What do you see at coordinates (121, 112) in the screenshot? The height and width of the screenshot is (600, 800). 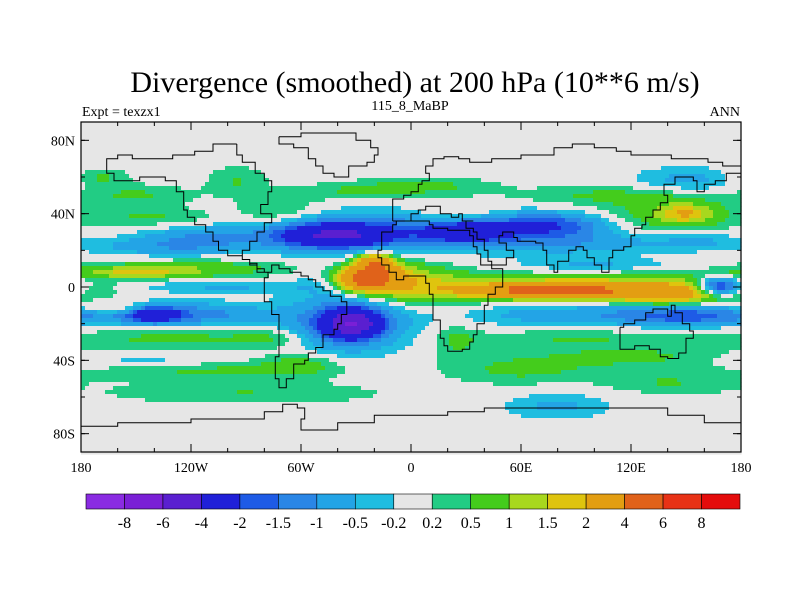 I see `subtitle-left: Expt = texzx1` at bounding box center [121, 112].